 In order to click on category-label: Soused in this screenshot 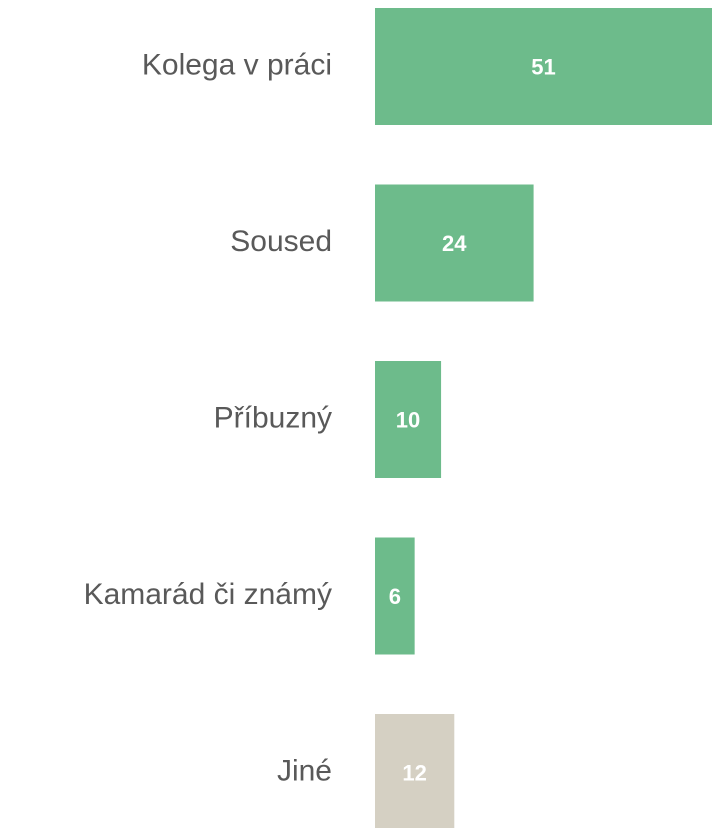, I will do `click(281, 241)`.